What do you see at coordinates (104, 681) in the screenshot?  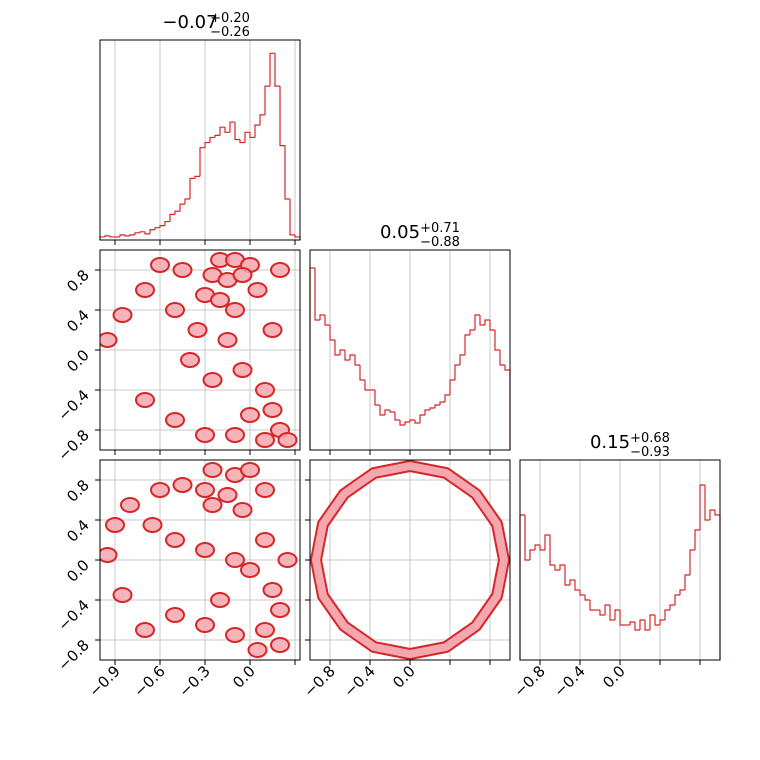 I see `x-tick-label: −0.9` at bounding box center [104, 681].